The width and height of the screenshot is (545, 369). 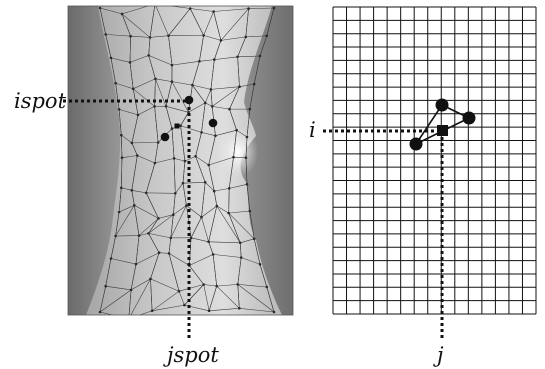 I want to click on spot-point-right, so click(x=213, y=123).